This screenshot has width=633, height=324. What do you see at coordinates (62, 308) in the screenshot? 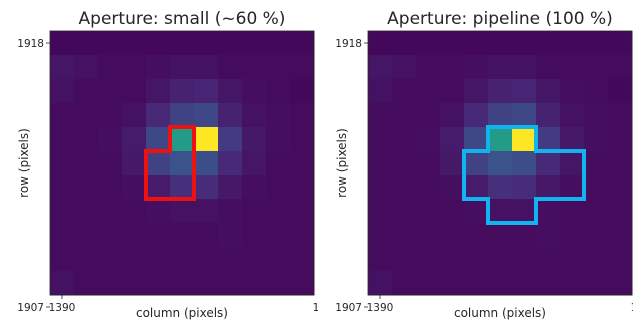
I see `x-tick-label: 1390` at bounding box center [62, 308].